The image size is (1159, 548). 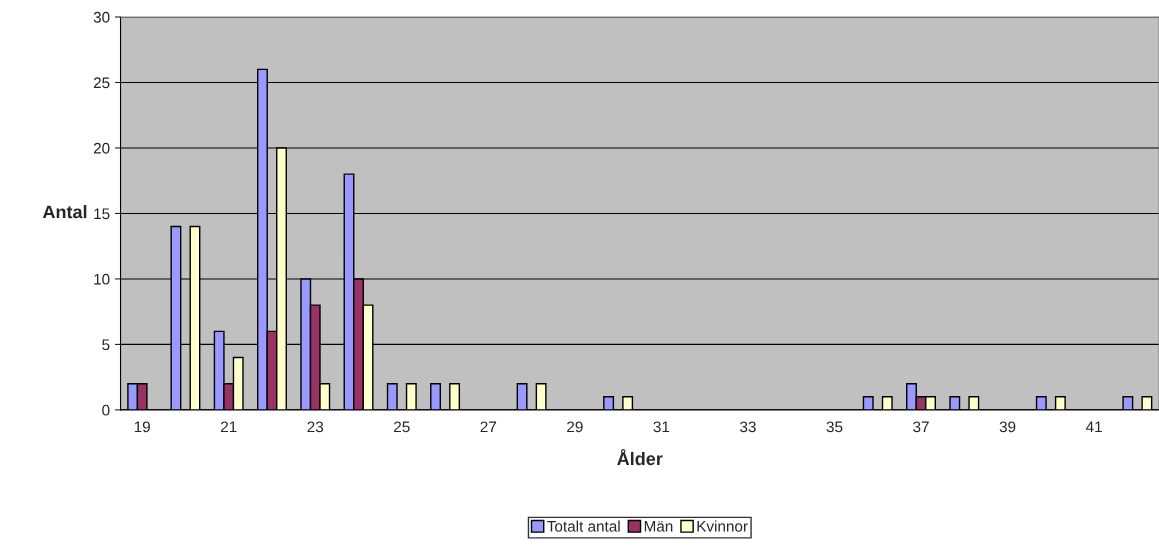 I want to click on y-tick-label: 25, so click(x=101, y=83).